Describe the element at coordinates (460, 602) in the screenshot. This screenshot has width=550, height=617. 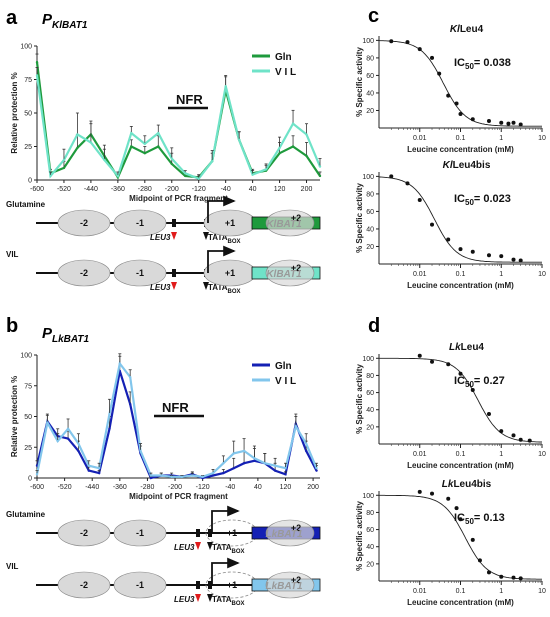
I see `x-axis-label: Leucine concentration (mM)` at that location.